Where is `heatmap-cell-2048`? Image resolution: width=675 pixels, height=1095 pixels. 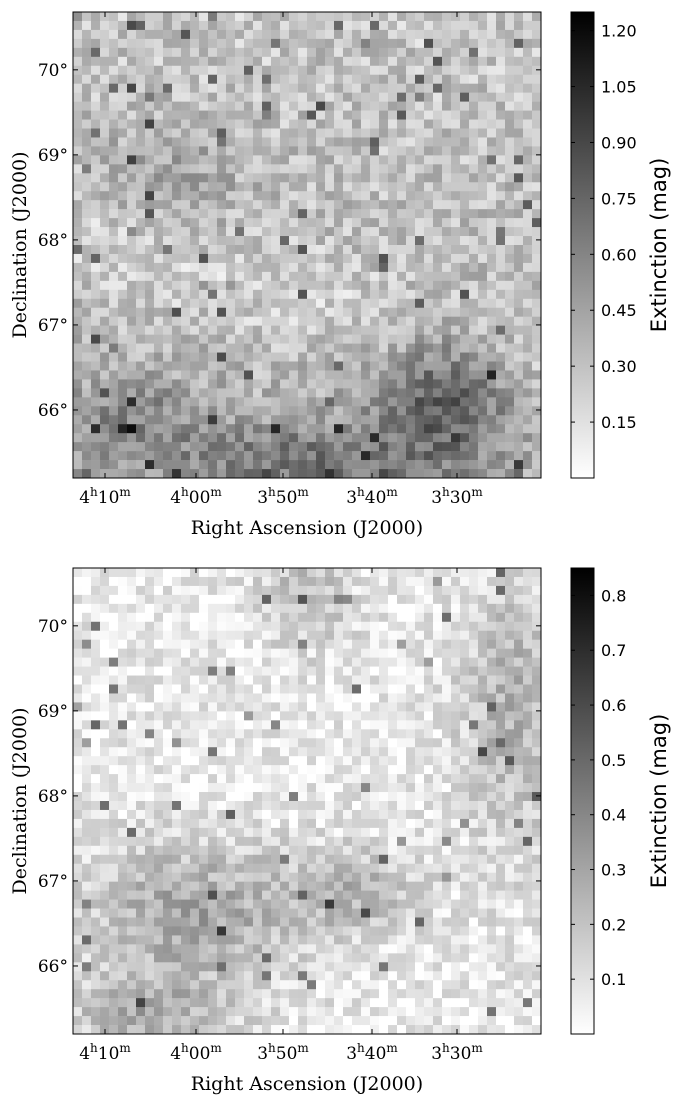 heatmap-cell-2048 is located at coordinates (258, 366).